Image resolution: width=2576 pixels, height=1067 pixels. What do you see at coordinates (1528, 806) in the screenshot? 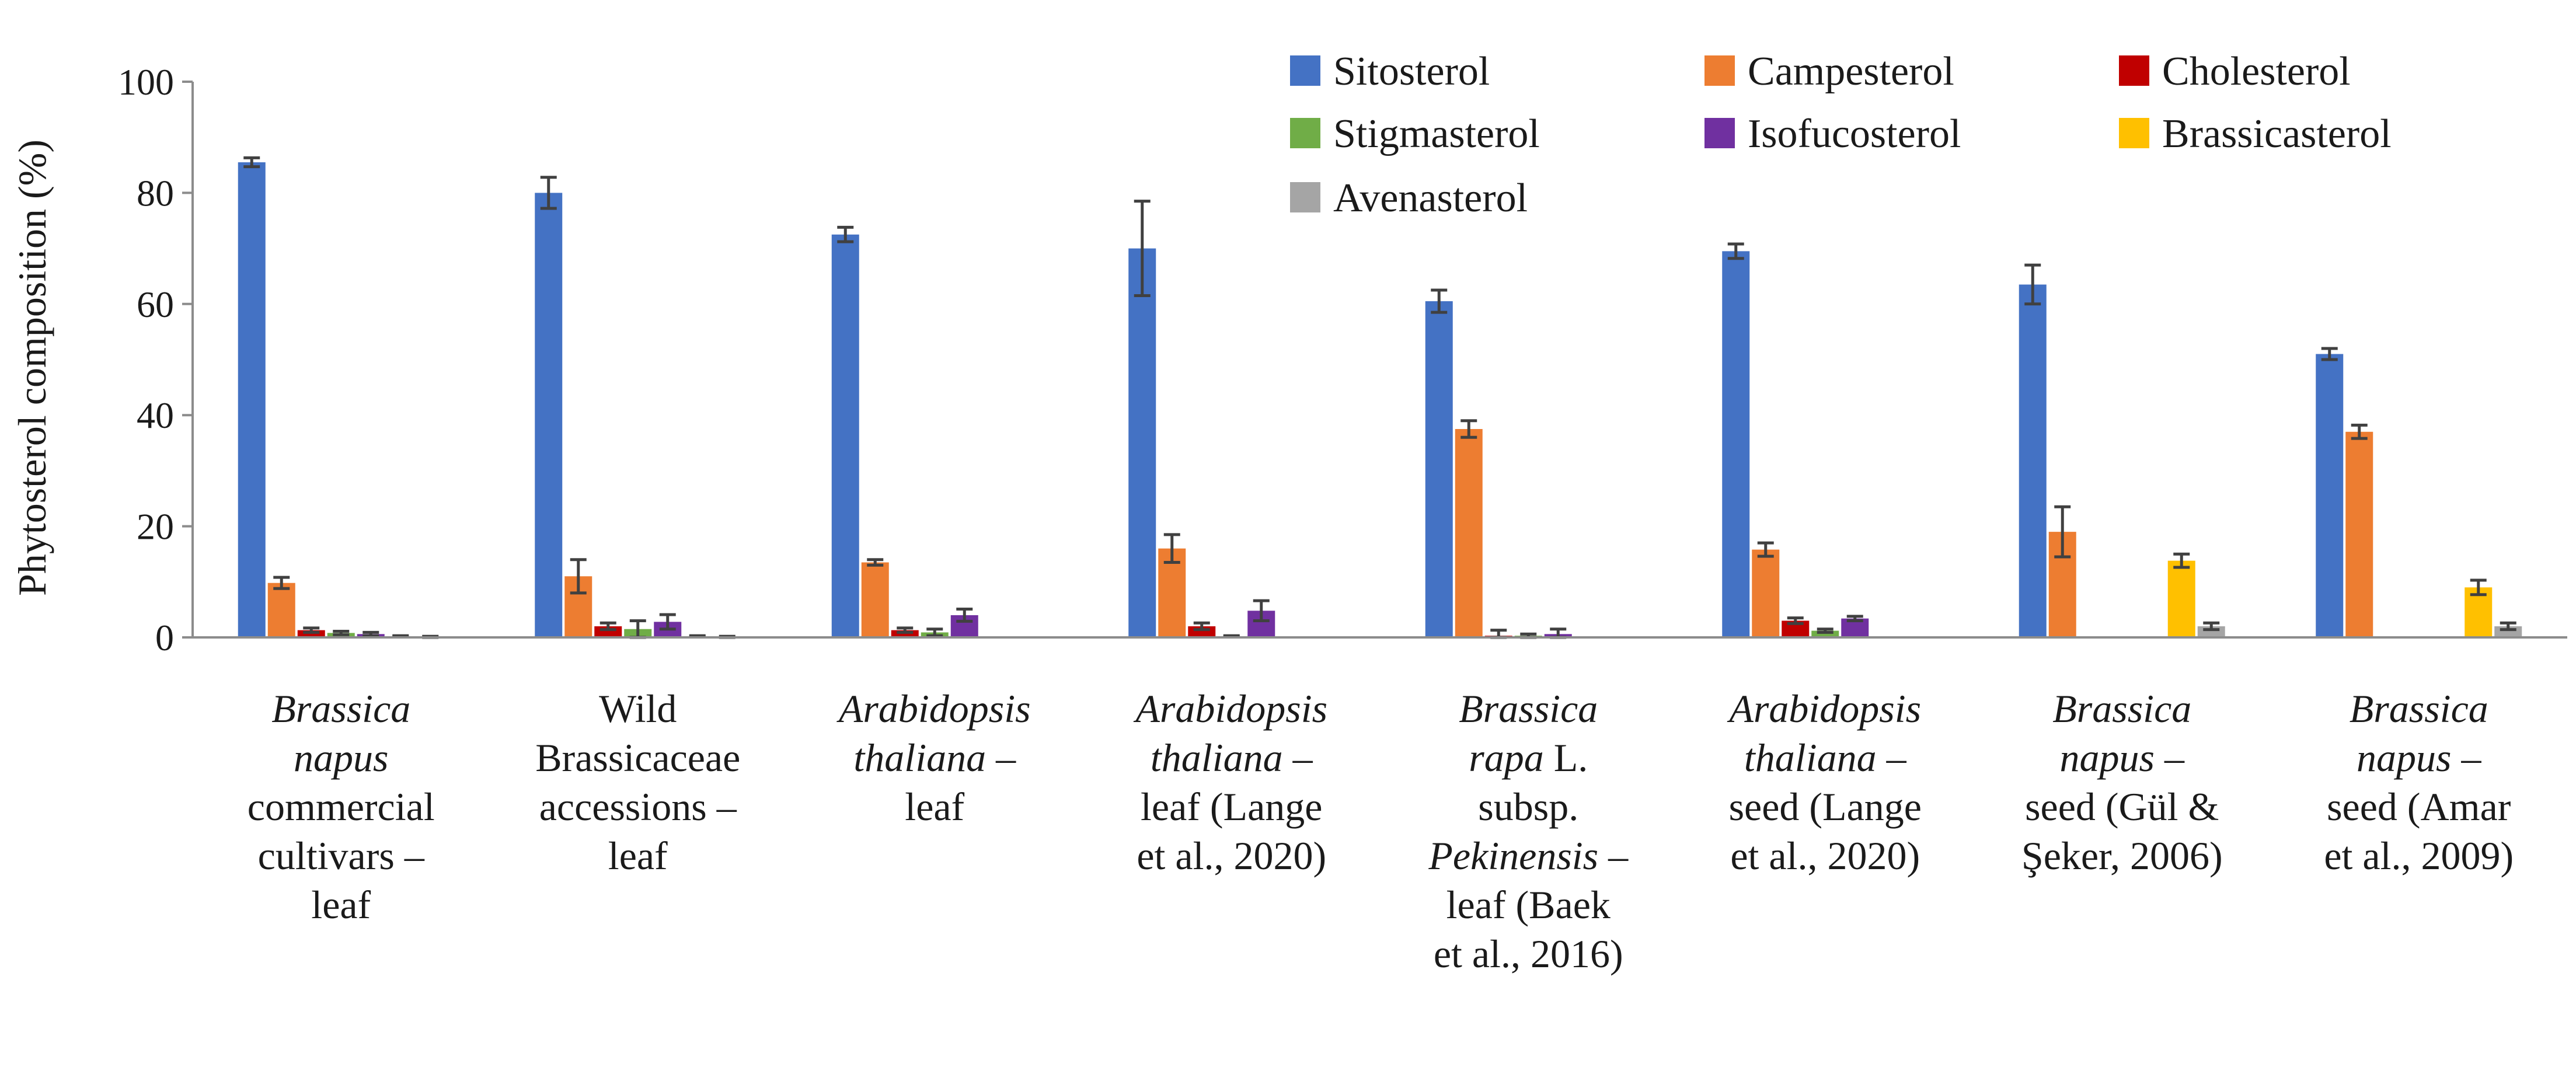
I see `x-category-label-line: subsp.` at bounding box center [1528, 806].